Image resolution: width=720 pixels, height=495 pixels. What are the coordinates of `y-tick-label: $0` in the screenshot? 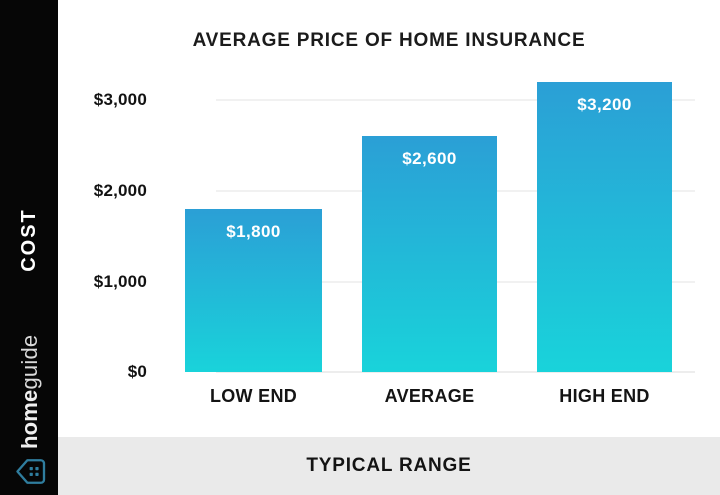 It's located at (137, 371).